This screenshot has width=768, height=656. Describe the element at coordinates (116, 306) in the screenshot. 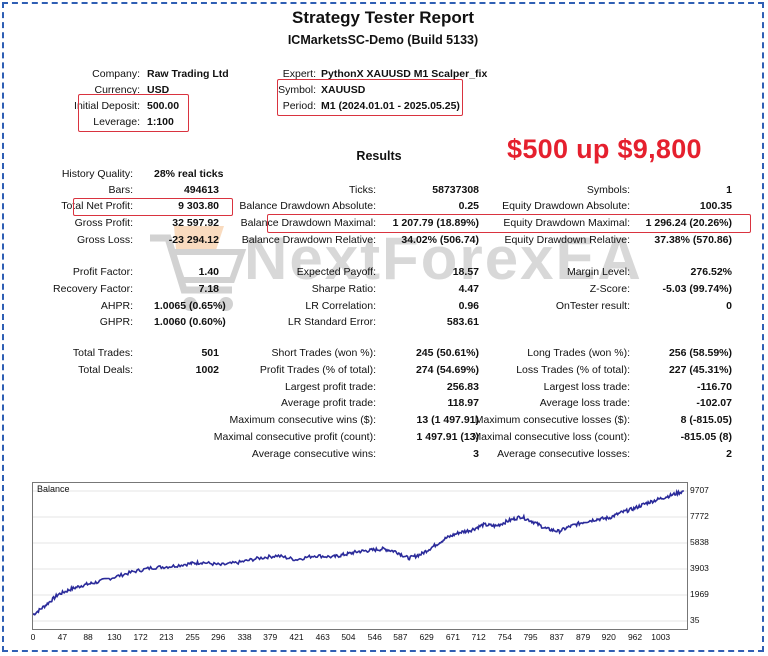

I see `ahpr-label: AHPR:` at that location.